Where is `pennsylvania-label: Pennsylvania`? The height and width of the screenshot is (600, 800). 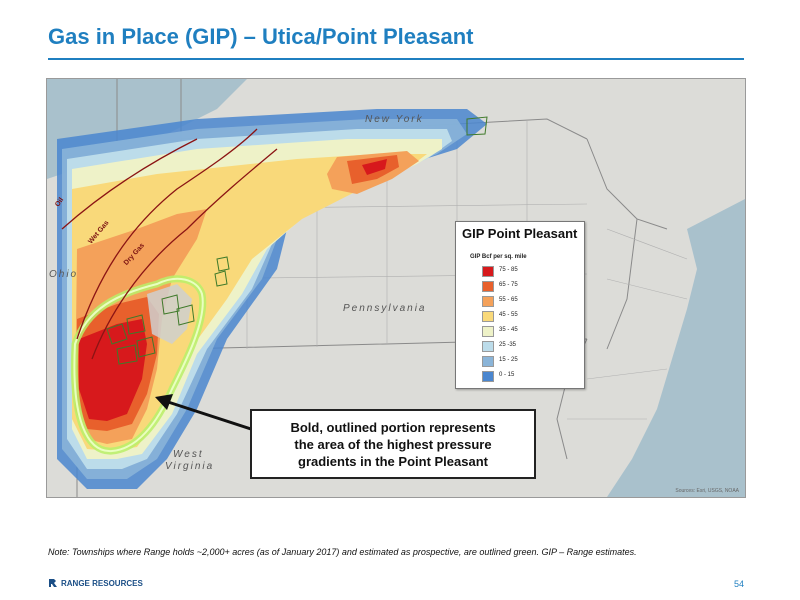 pennsylvania-label: Pennsylvania is located at coordinates (385, 308).